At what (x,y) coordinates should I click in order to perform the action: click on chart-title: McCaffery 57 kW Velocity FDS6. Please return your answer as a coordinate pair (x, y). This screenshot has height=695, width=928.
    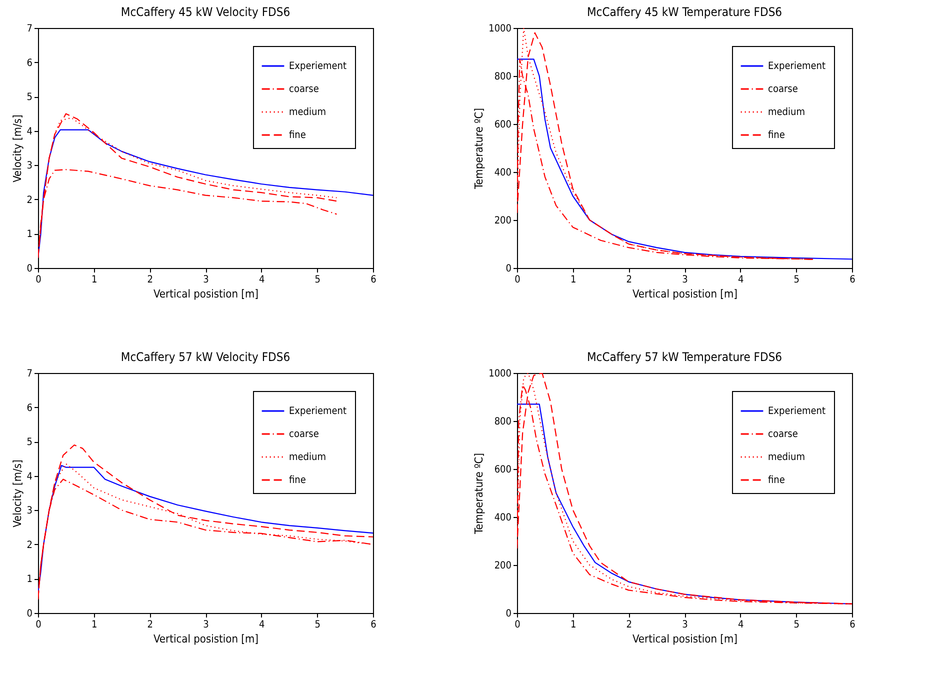
    Looking at the image, I should click on (205, 357).